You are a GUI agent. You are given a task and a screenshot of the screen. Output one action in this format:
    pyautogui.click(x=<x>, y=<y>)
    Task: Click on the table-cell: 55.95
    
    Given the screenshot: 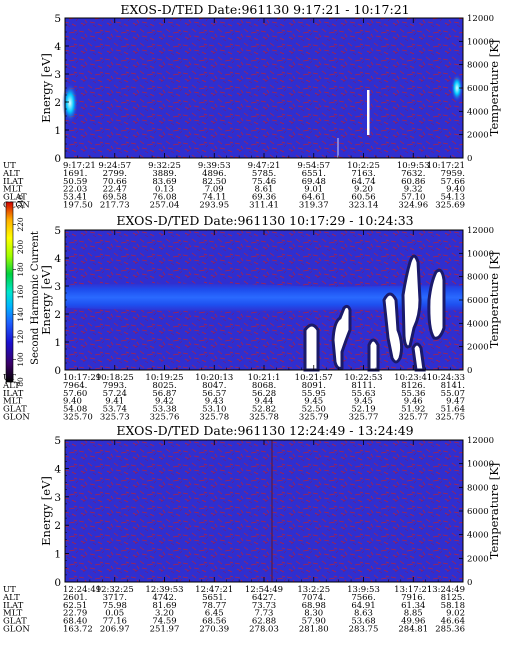 What is the action you would take?
    pyautogui.click(x=314, y=394)
    